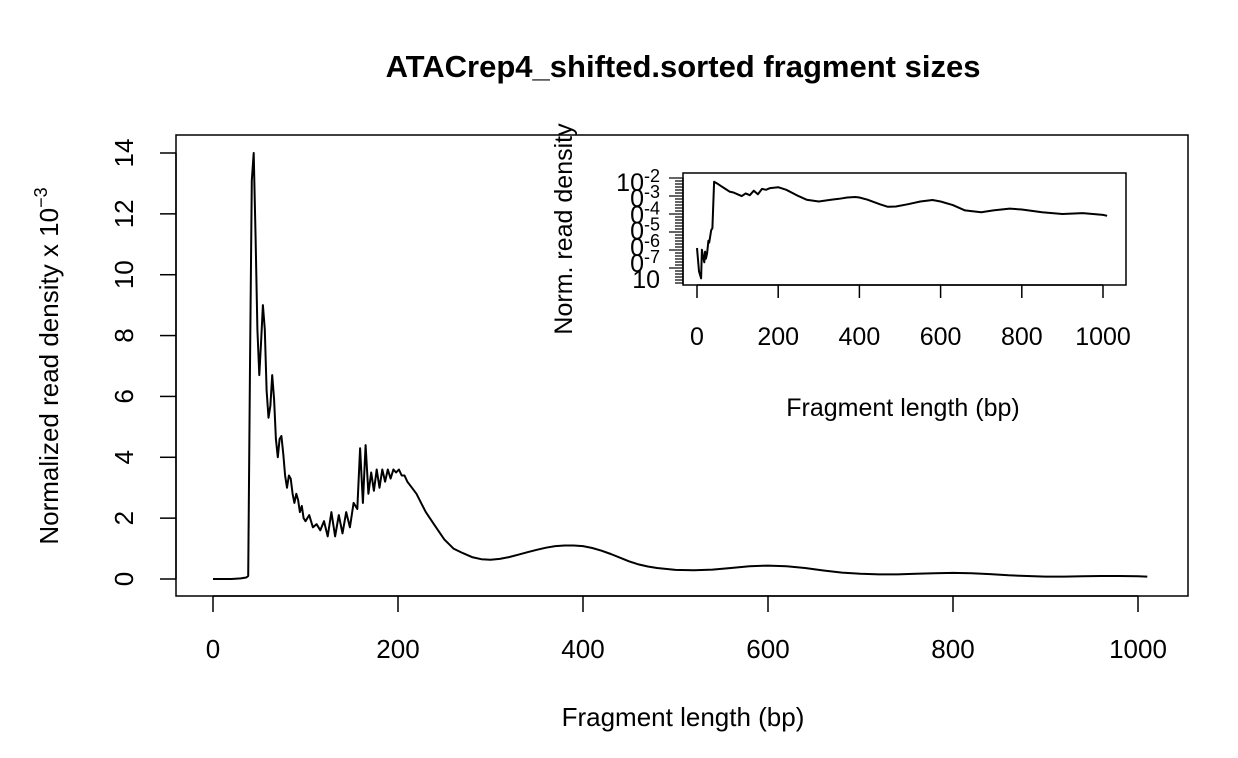 Image resolution: width=1238 pixels, height=758 pixels. I want to click on main-x-tick-label: 600, so click(767, 649).